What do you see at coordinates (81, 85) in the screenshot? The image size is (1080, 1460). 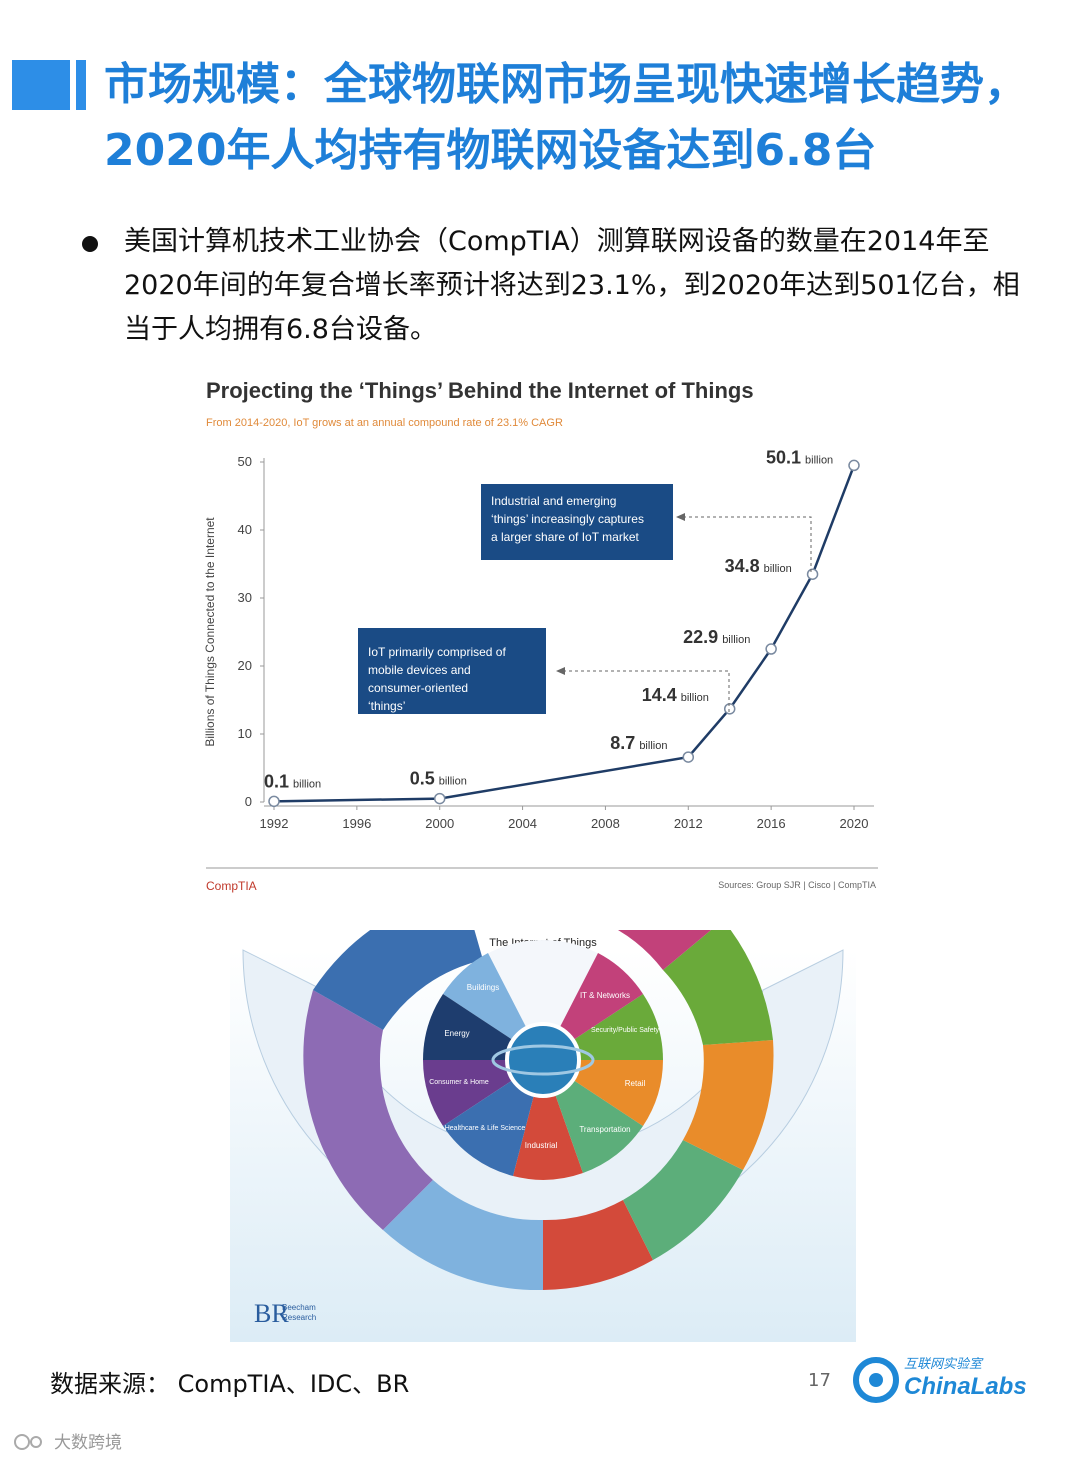 I see `title-accent-stripe` at bounding box center [81, 85].